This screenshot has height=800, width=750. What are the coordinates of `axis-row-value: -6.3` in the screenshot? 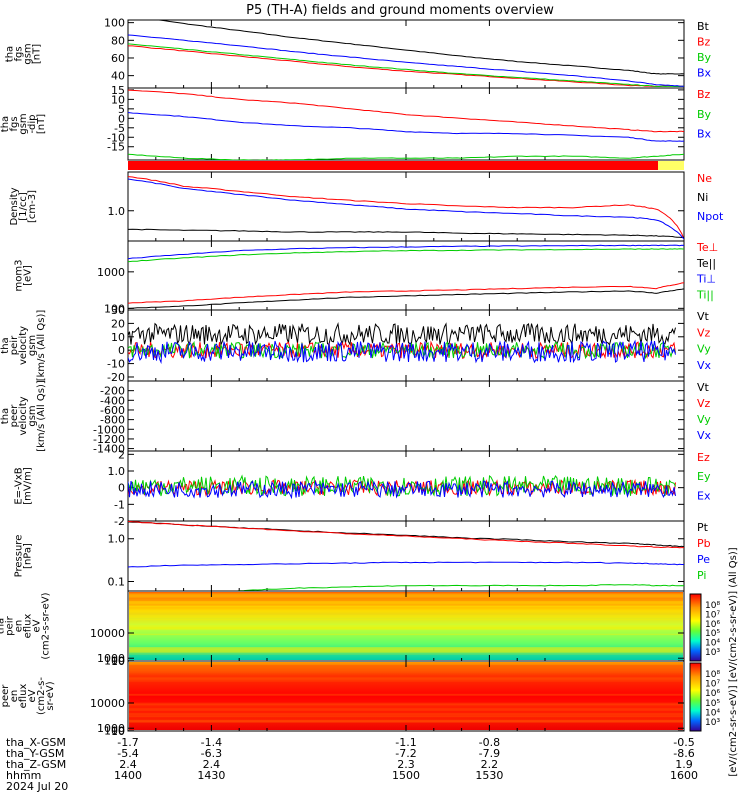 It's located at (211, 753).